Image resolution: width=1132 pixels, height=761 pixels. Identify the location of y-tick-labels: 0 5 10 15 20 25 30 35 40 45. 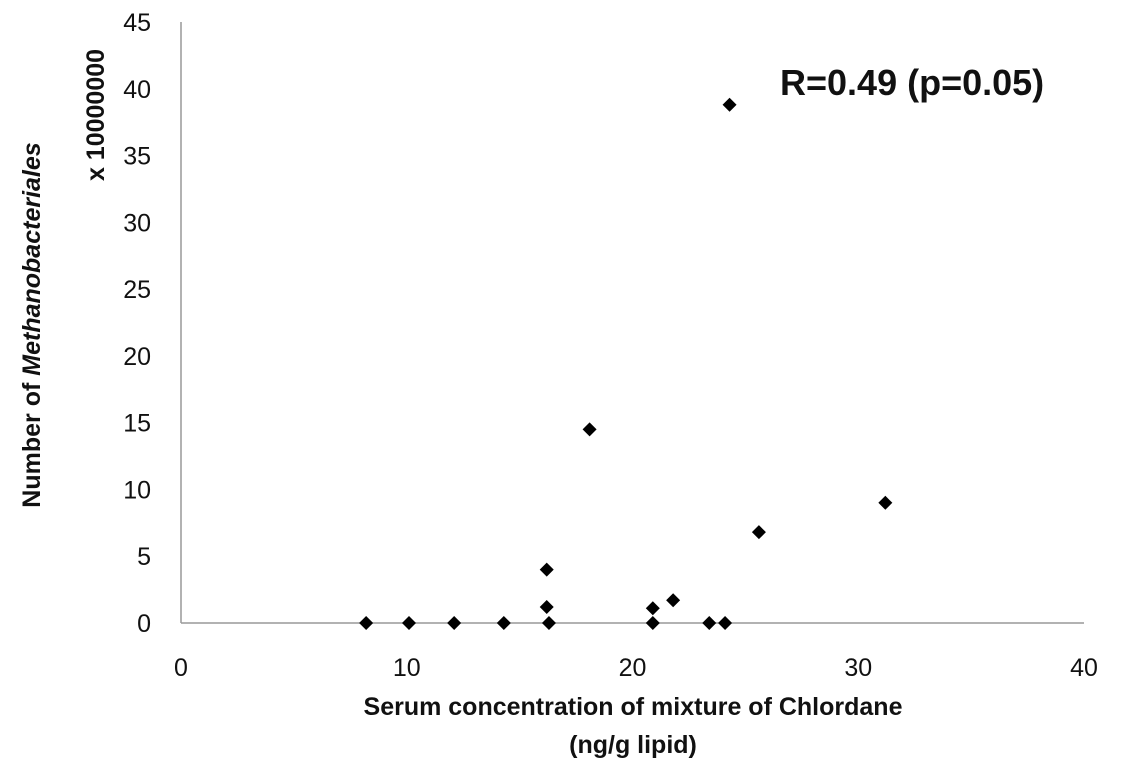
(137, 323).